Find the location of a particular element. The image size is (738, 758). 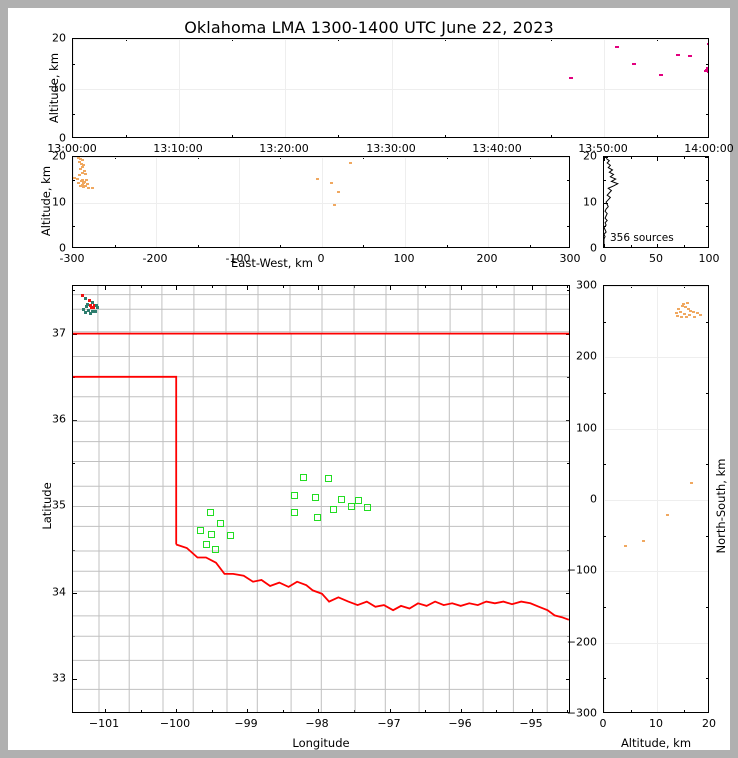

x-ticklabel: 20 is located at coordinates (709, 723).